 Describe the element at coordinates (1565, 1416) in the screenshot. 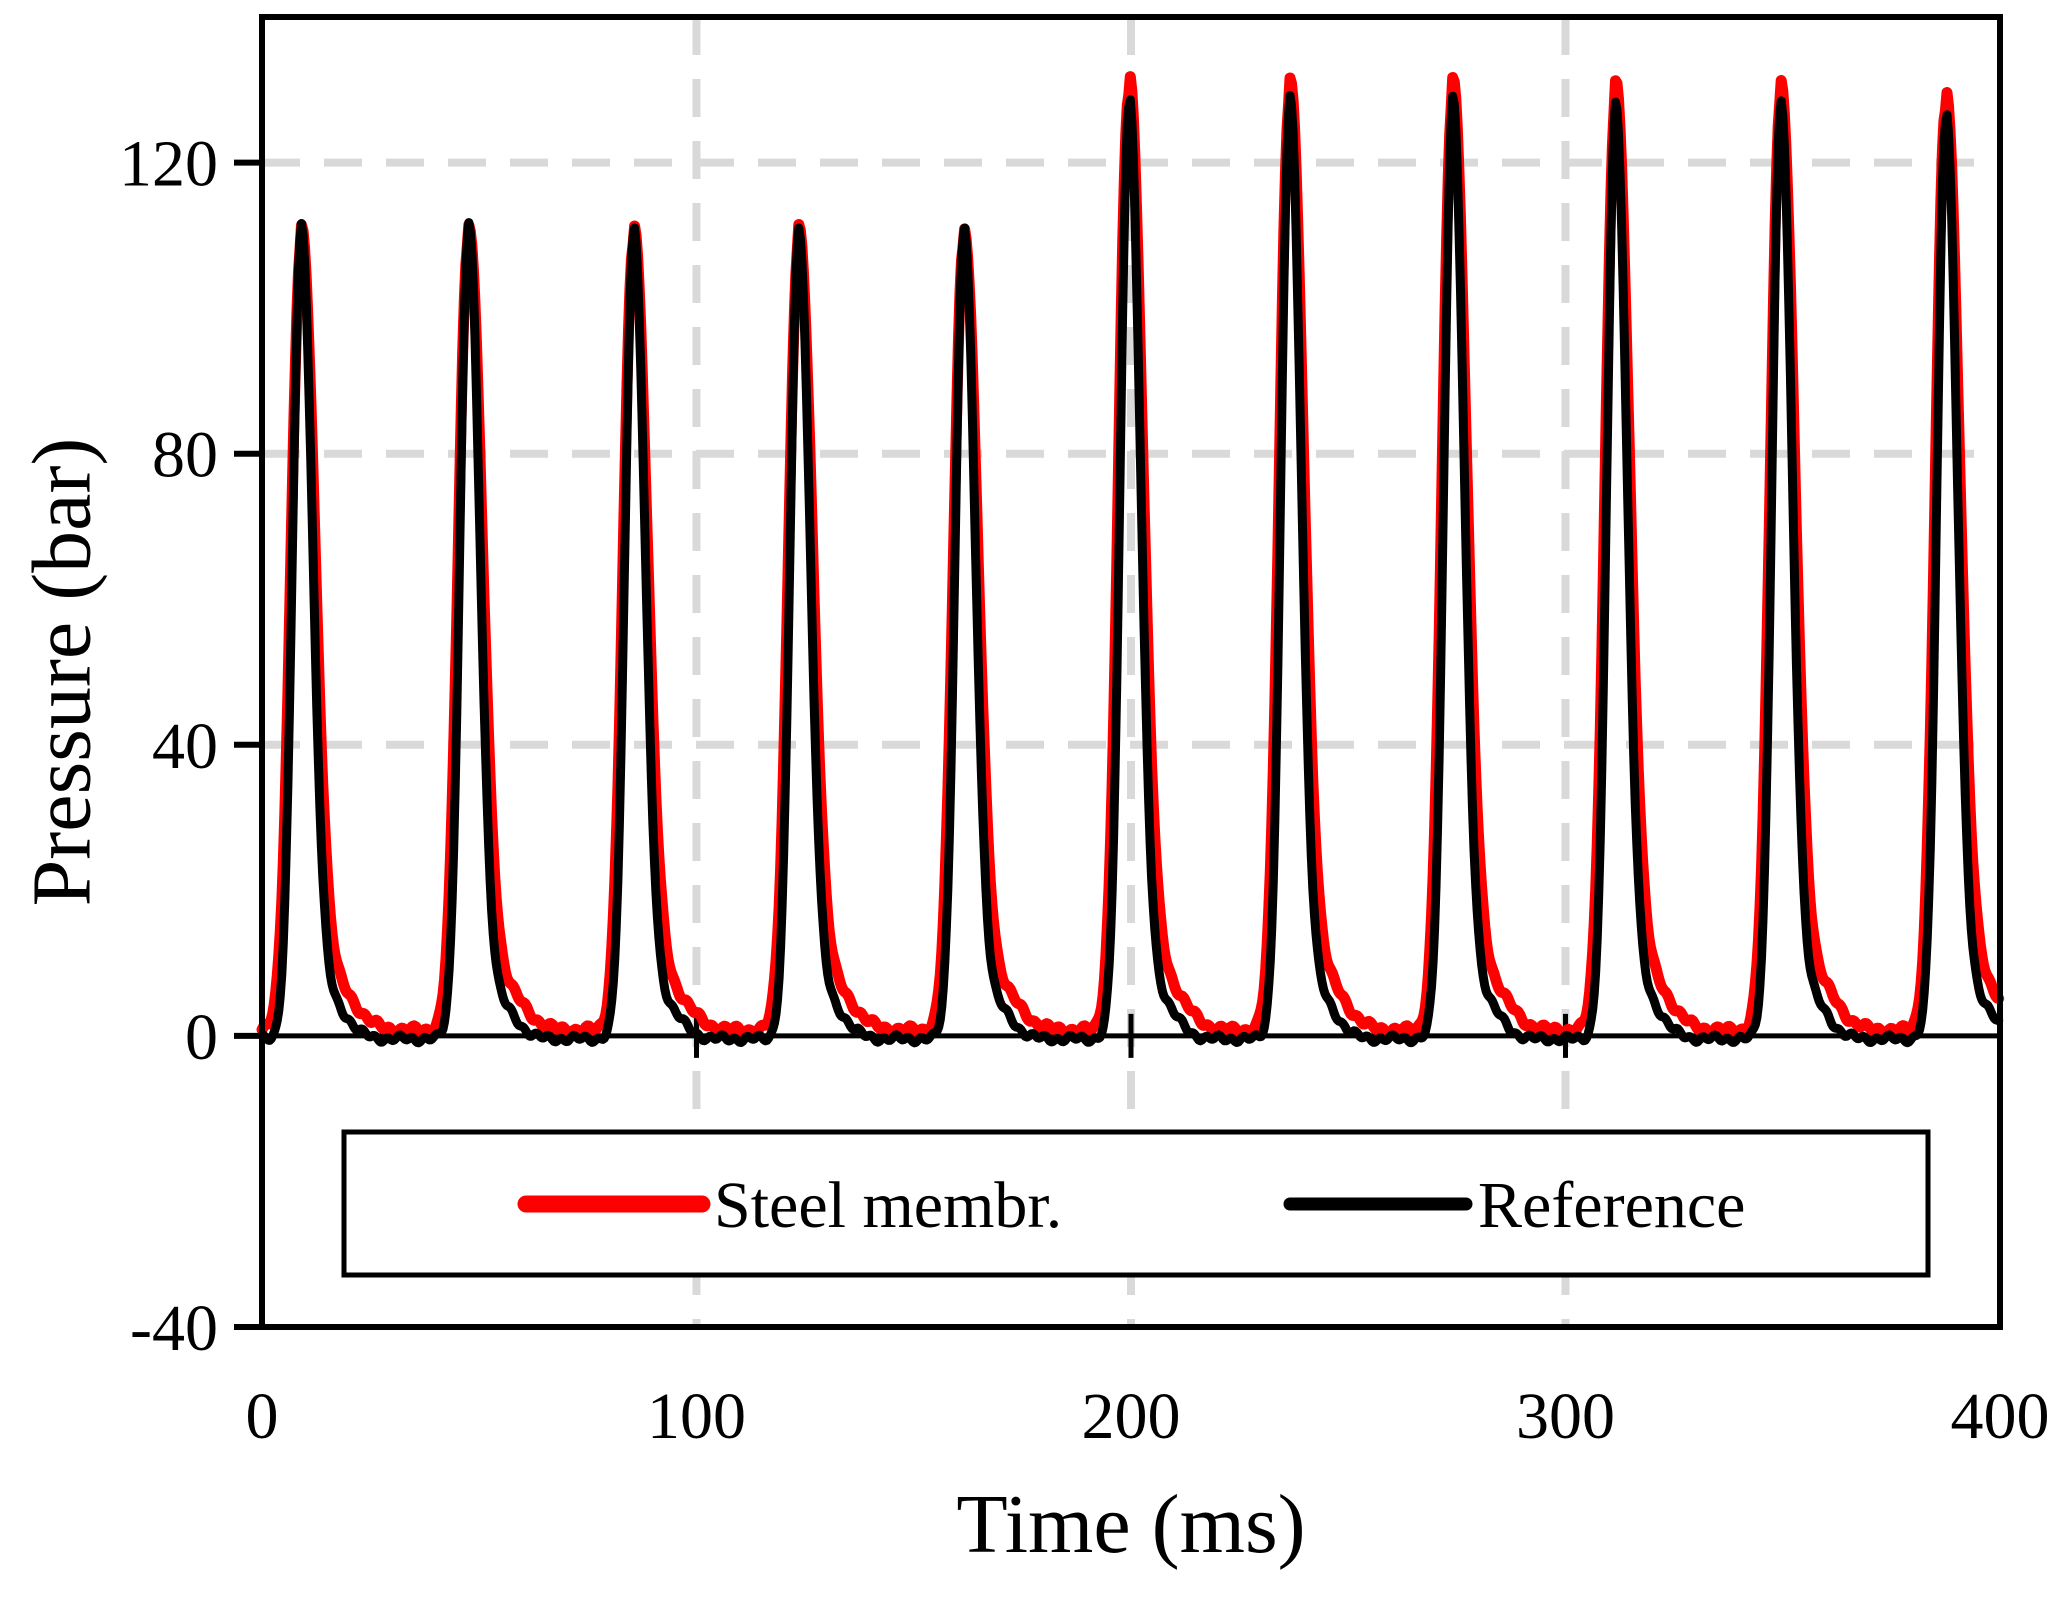

I see `x-tick-label-300: 300` at that location.